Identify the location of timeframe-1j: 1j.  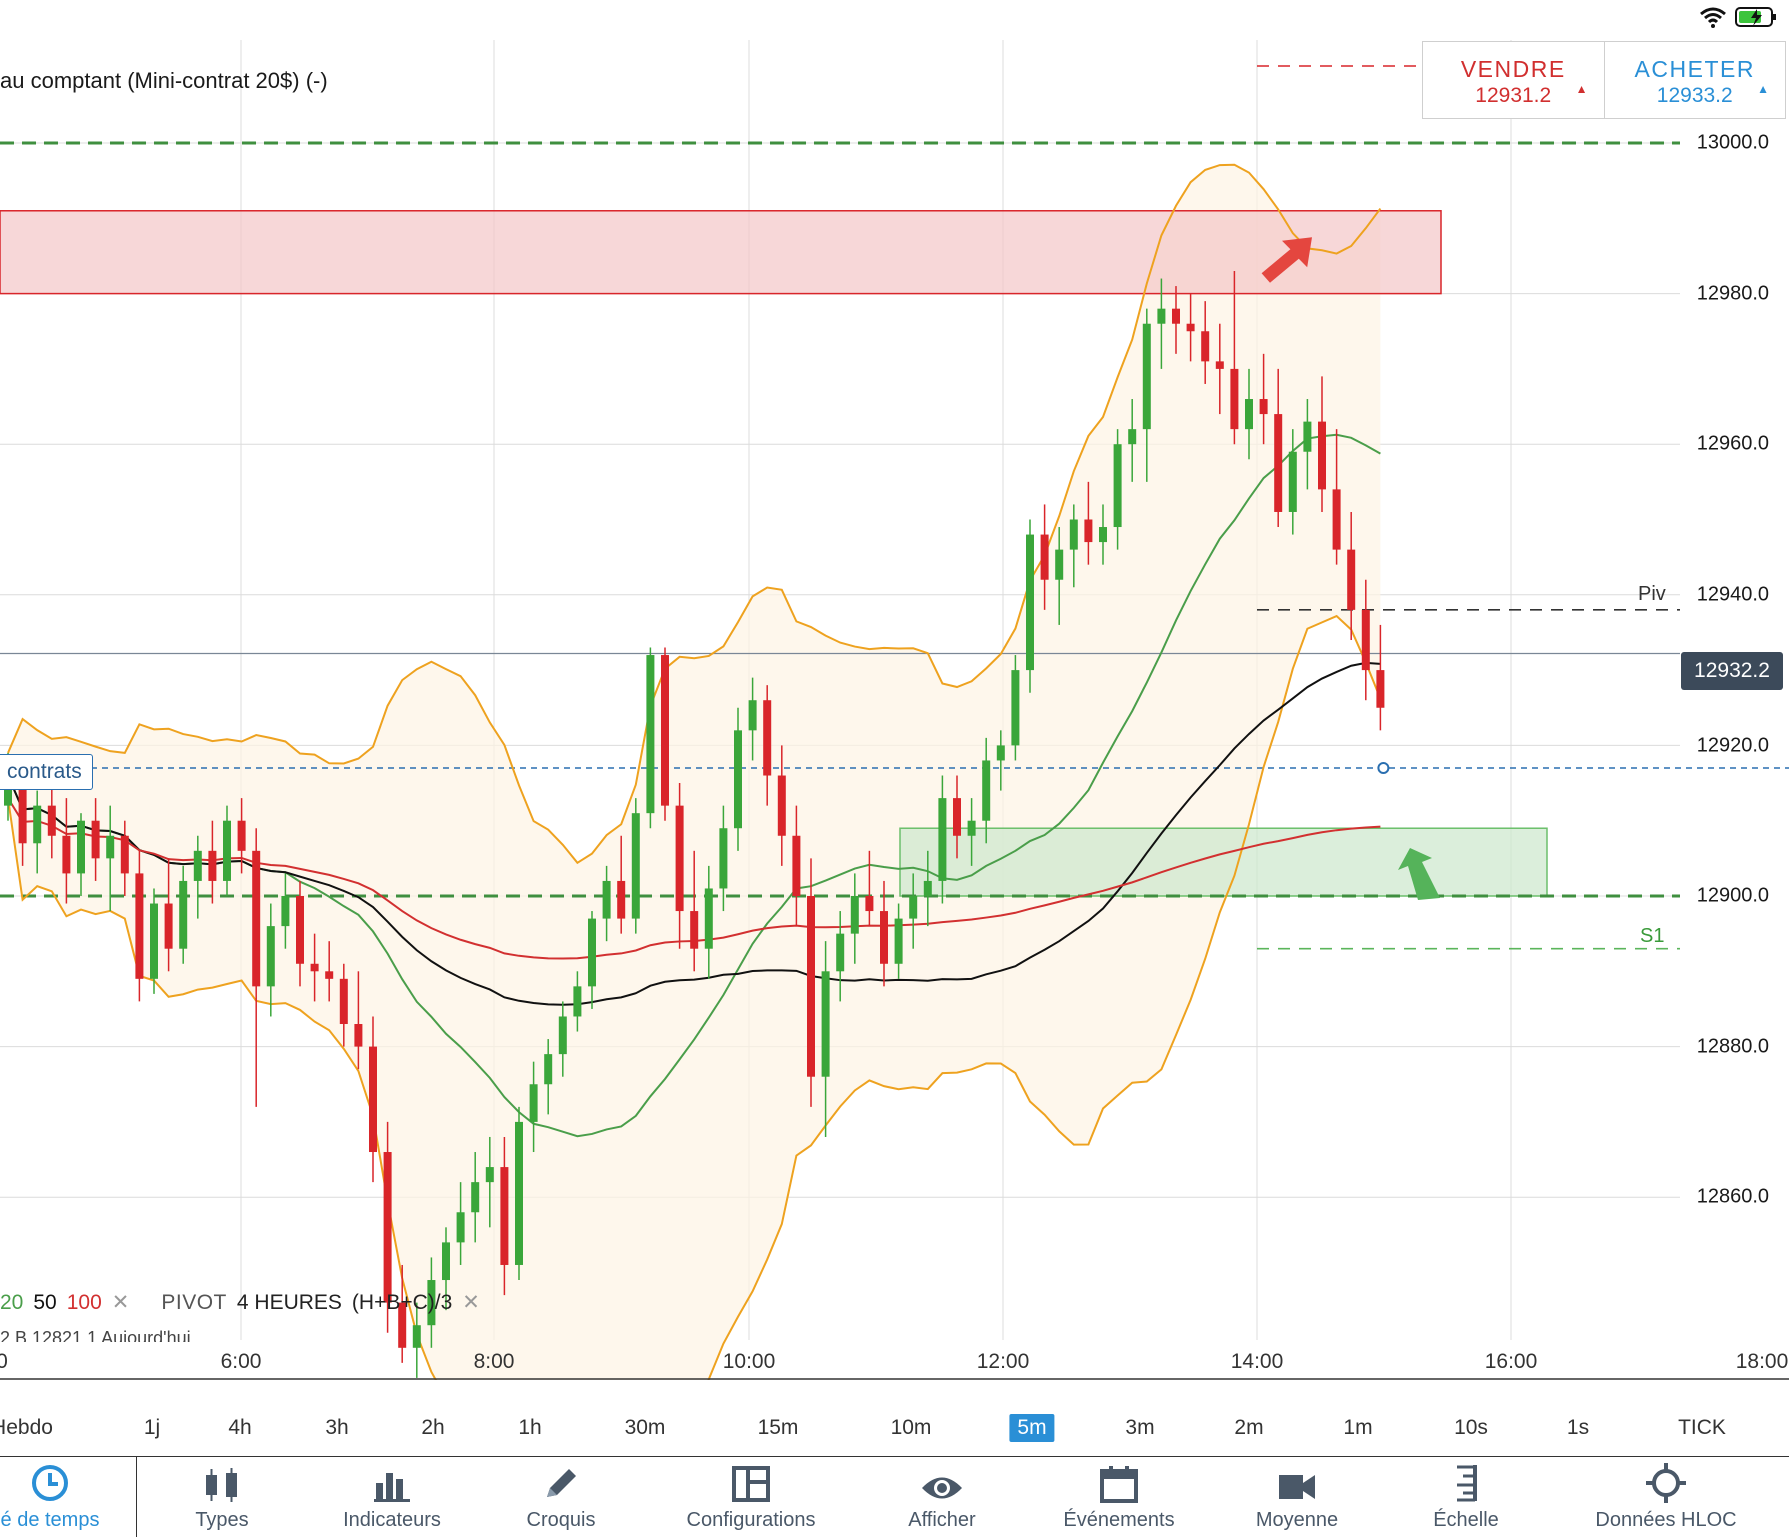
(152, 1427).